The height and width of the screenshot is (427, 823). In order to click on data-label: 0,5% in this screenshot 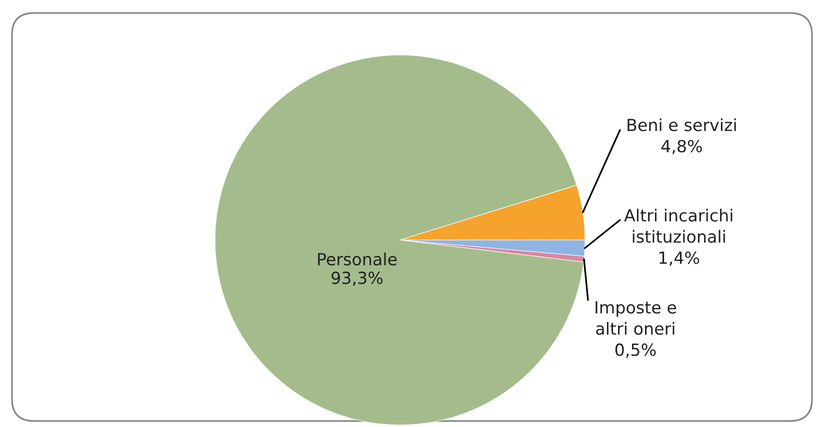, I will do `click(635, 350)`.